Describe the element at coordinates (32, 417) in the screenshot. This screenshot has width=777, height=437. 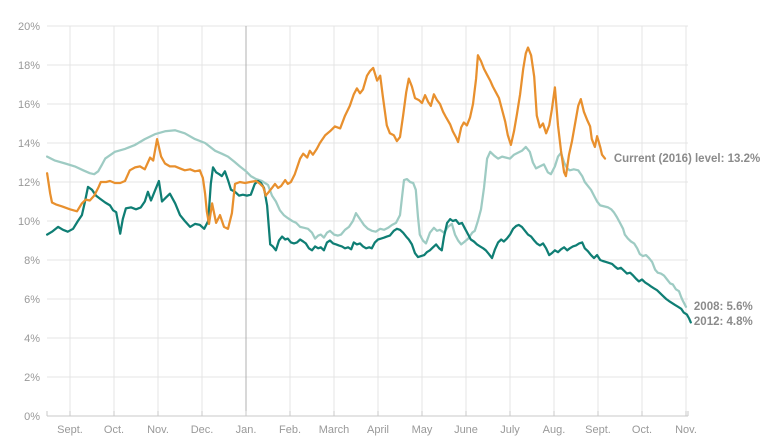
I see `y-tick-label: 0%` at that location.